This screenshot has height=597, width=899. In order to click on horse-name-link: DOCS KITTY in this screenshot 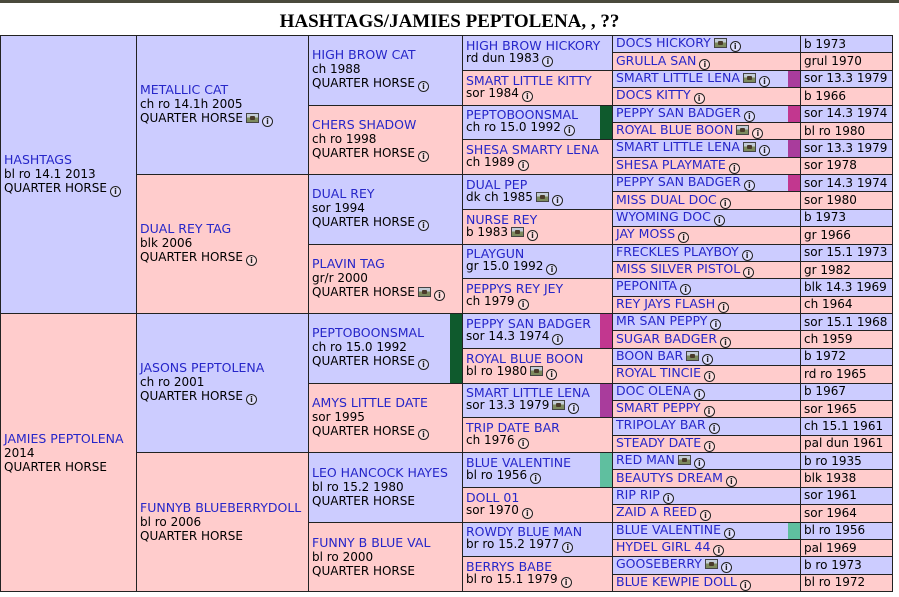, I will do `click(653, 95)`.